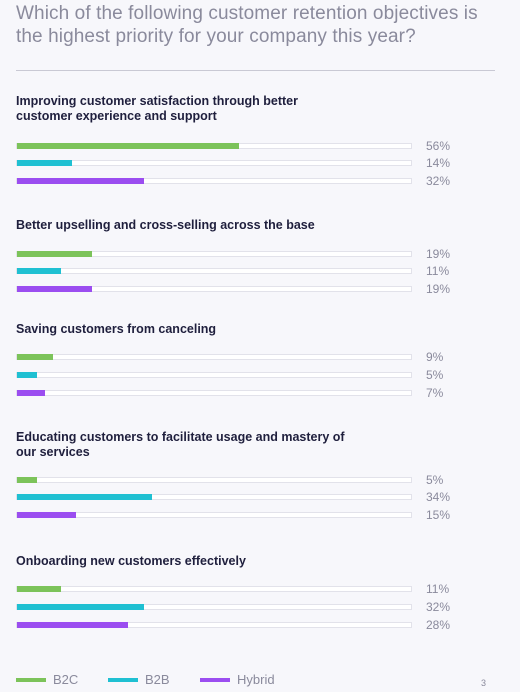  What do you see at coordinates (435, 375) in the screenshot?
I see `value-label-b2b: 5%` at bounding box center [435, 375].